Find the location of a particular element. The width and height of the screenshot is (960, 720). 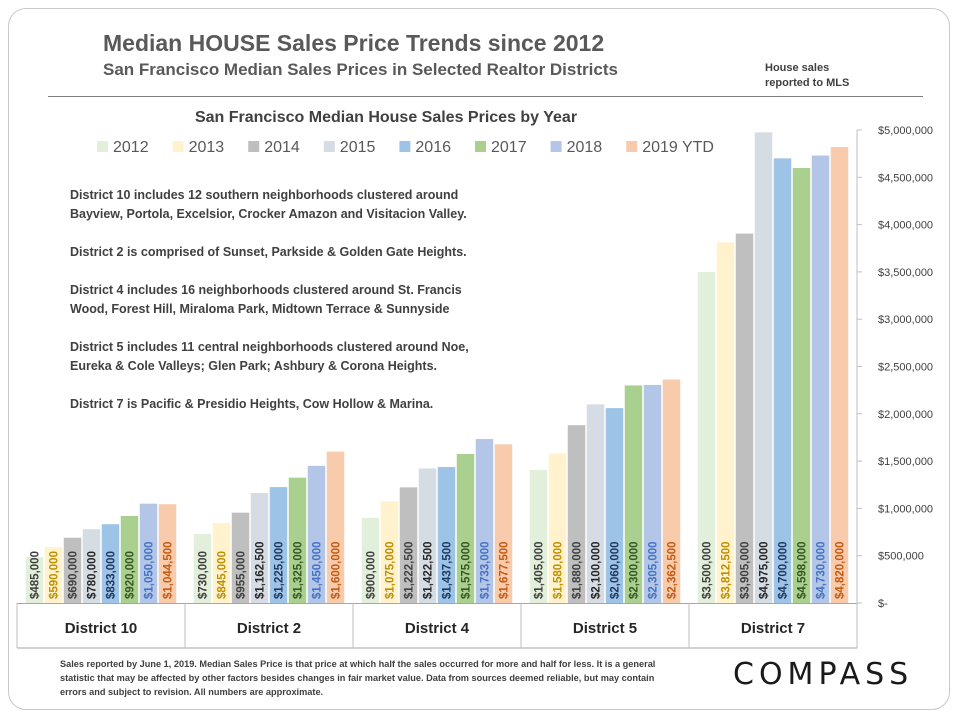

bar-label-4-4: $4,700,000 is located at coordinates (784, 570).